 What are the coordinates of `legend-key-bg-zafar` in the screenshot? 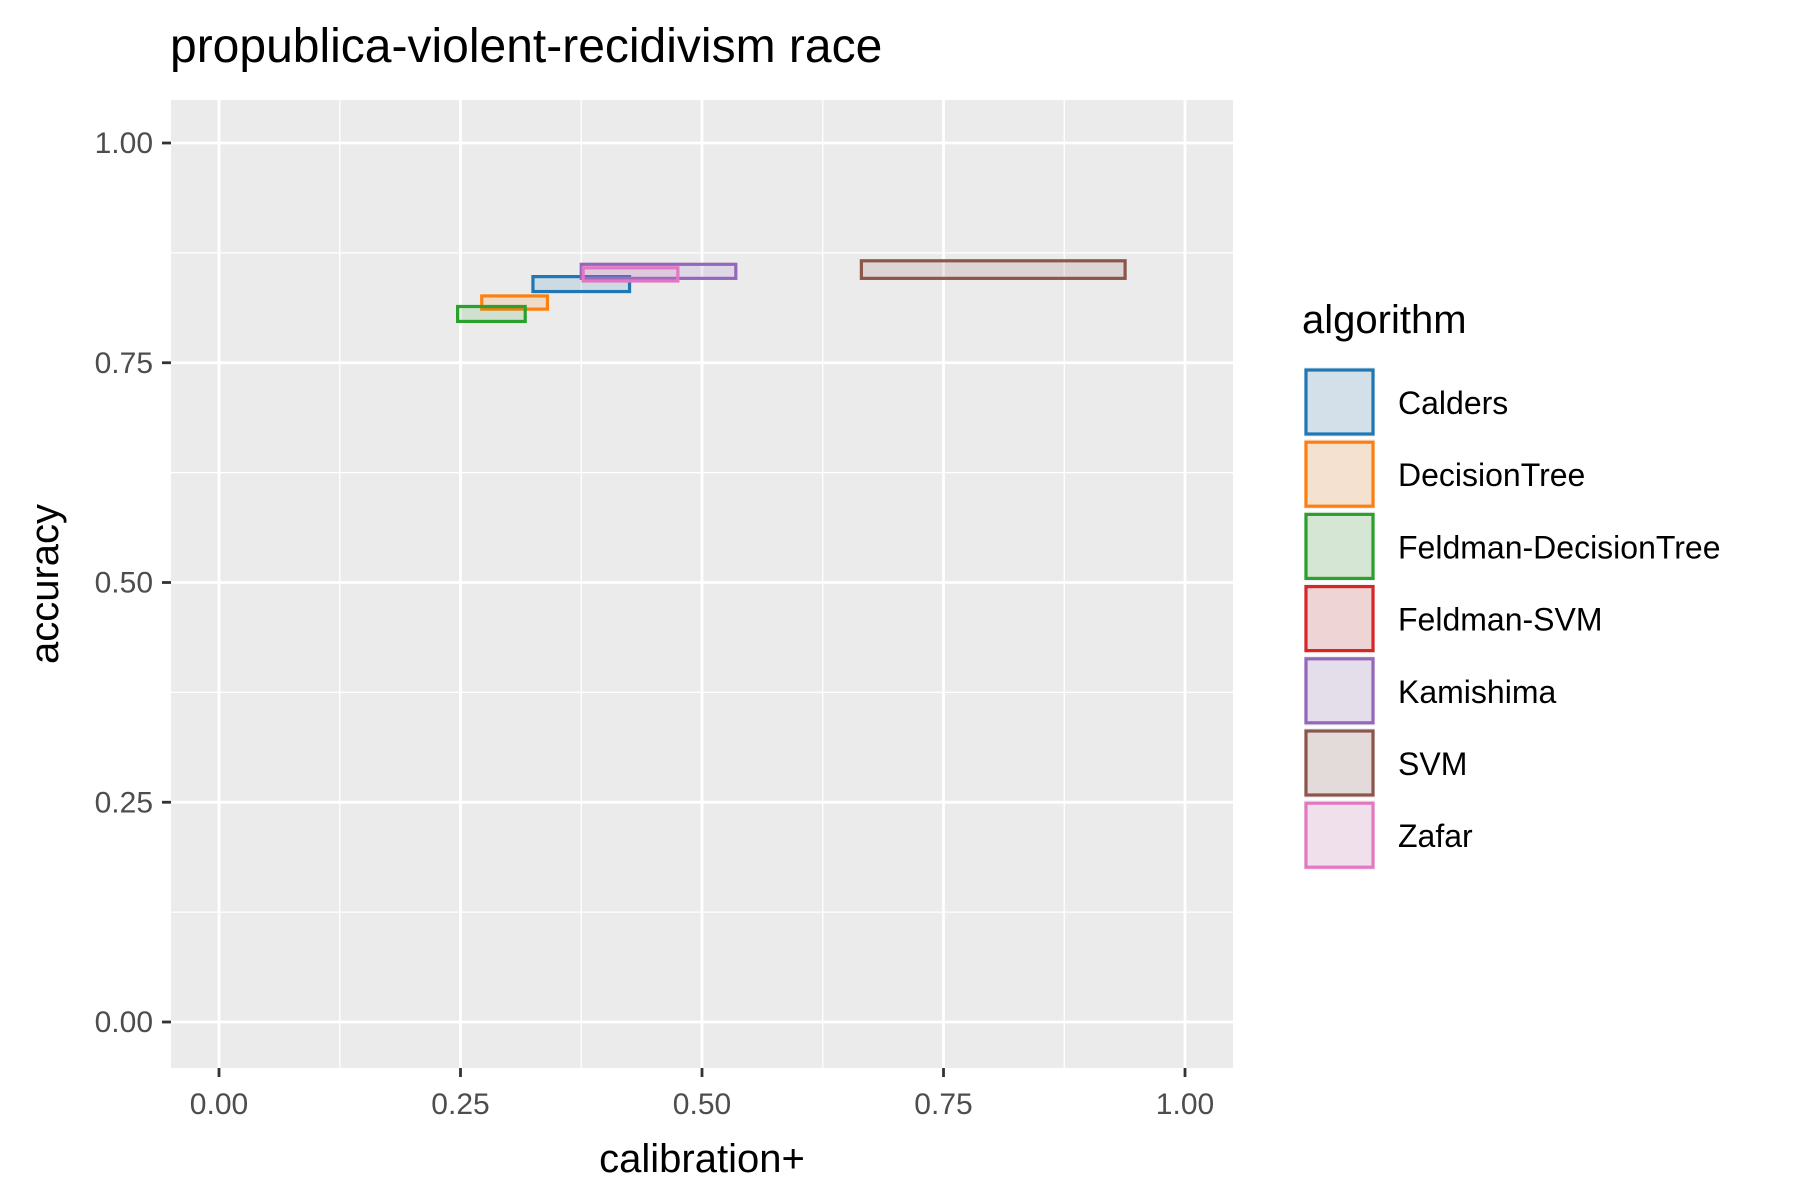 It's located at (1339, 835).